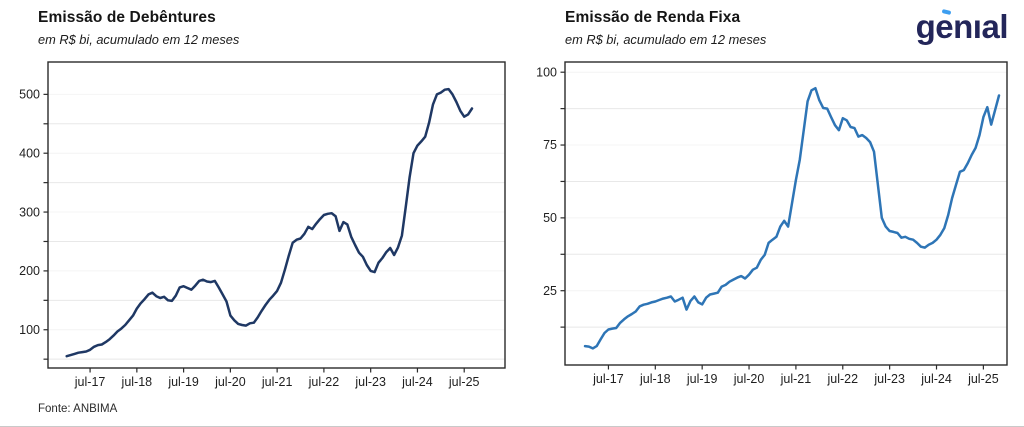 The image size is (1024, 427). Describe the element at coordinates (550, 291) in the screenshot. I see `y-tick-label: 25` at that location.